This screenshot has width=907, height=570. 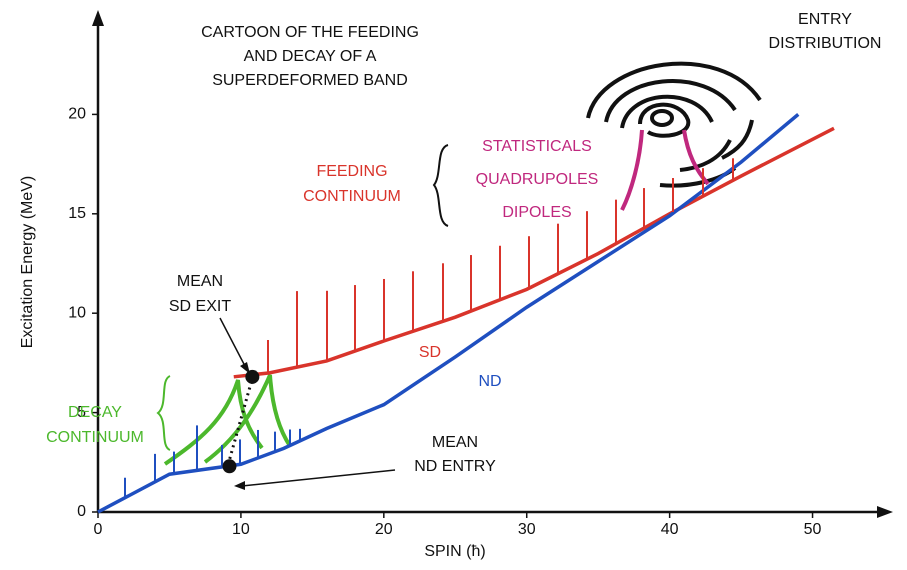 What do you see at coordinates (430, 352) in the screenshot?
I see `series-label: SD` at bounding box center [430, 352].